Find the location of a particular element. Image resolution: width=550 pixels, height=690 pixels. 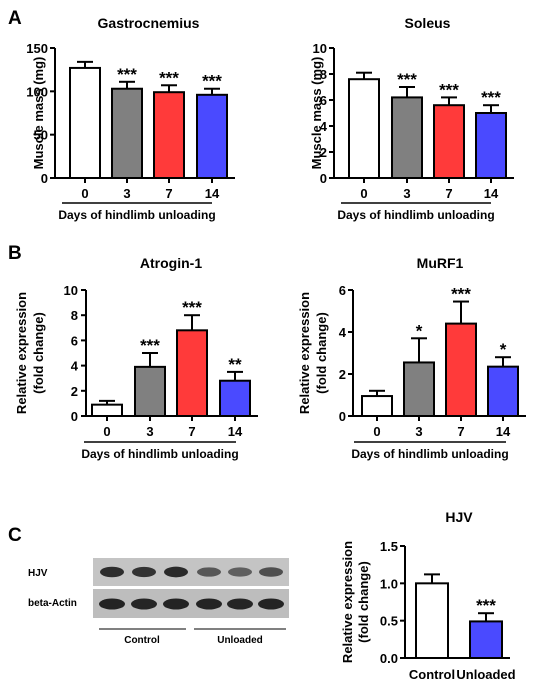

western-blot: HJV beta-Actin Control Unloaded is located at coordinates (158, 602).